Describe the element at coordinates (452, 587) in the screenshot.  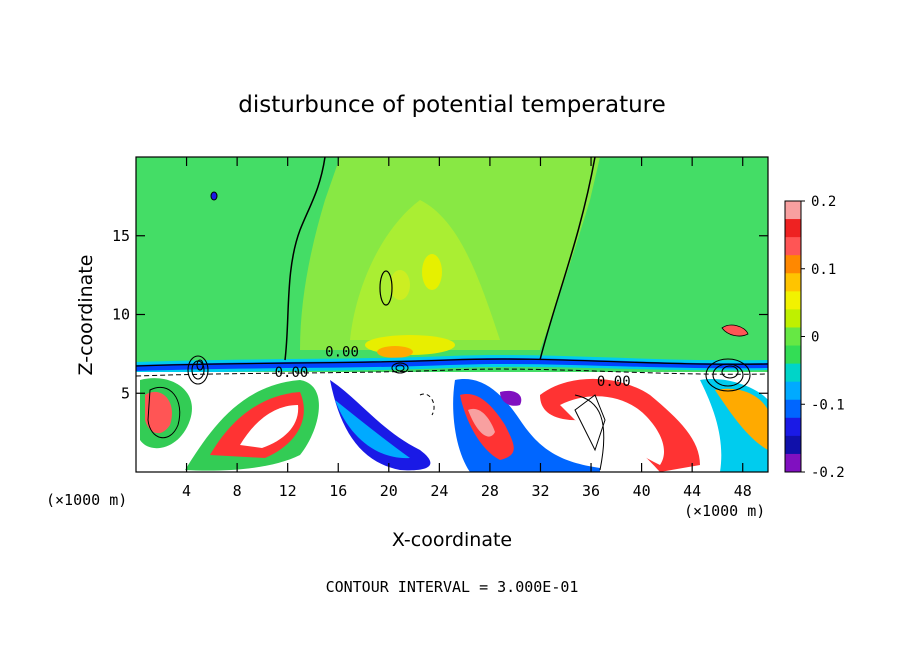
I see `contour-interval-note: CONTOUR INTERVAL = 3.000E-01` at that location.